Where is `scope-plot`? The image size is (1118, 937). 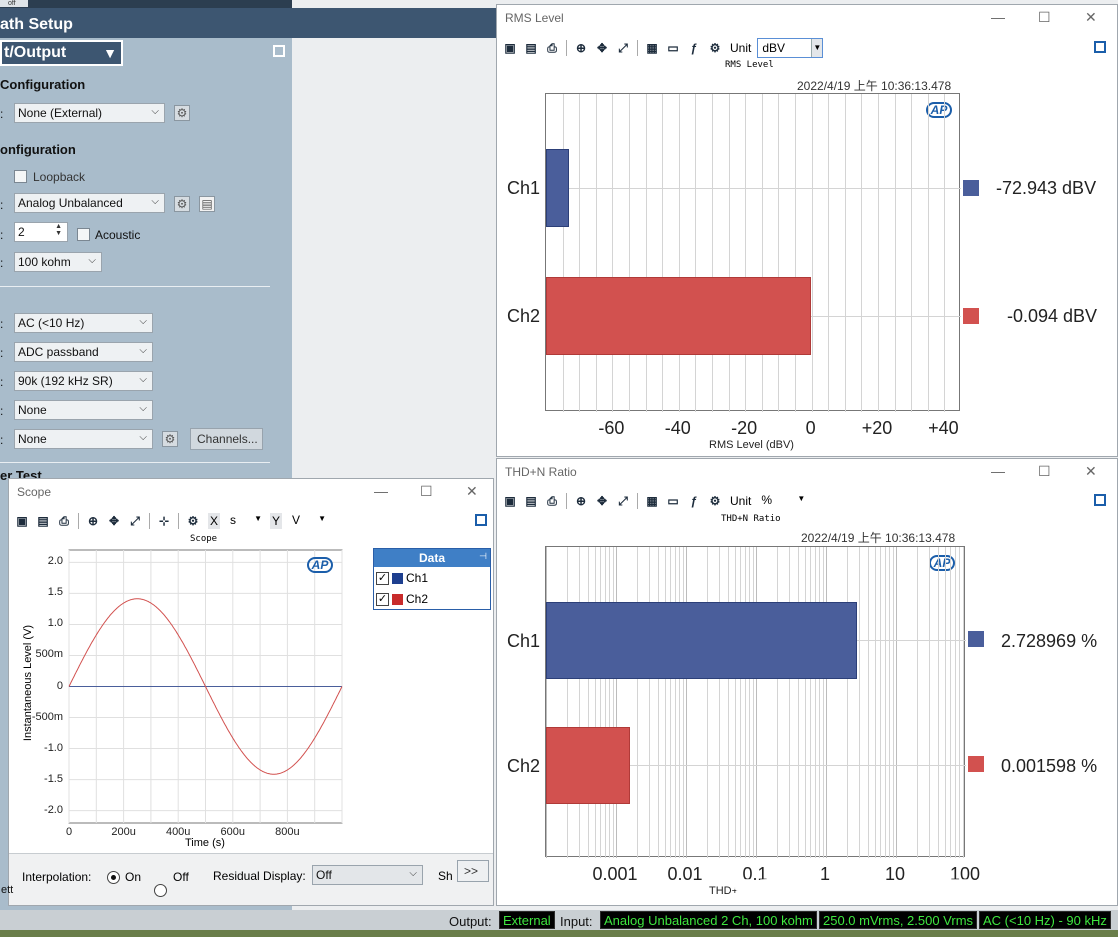
scope-plot is located at coordinates (205, 686).